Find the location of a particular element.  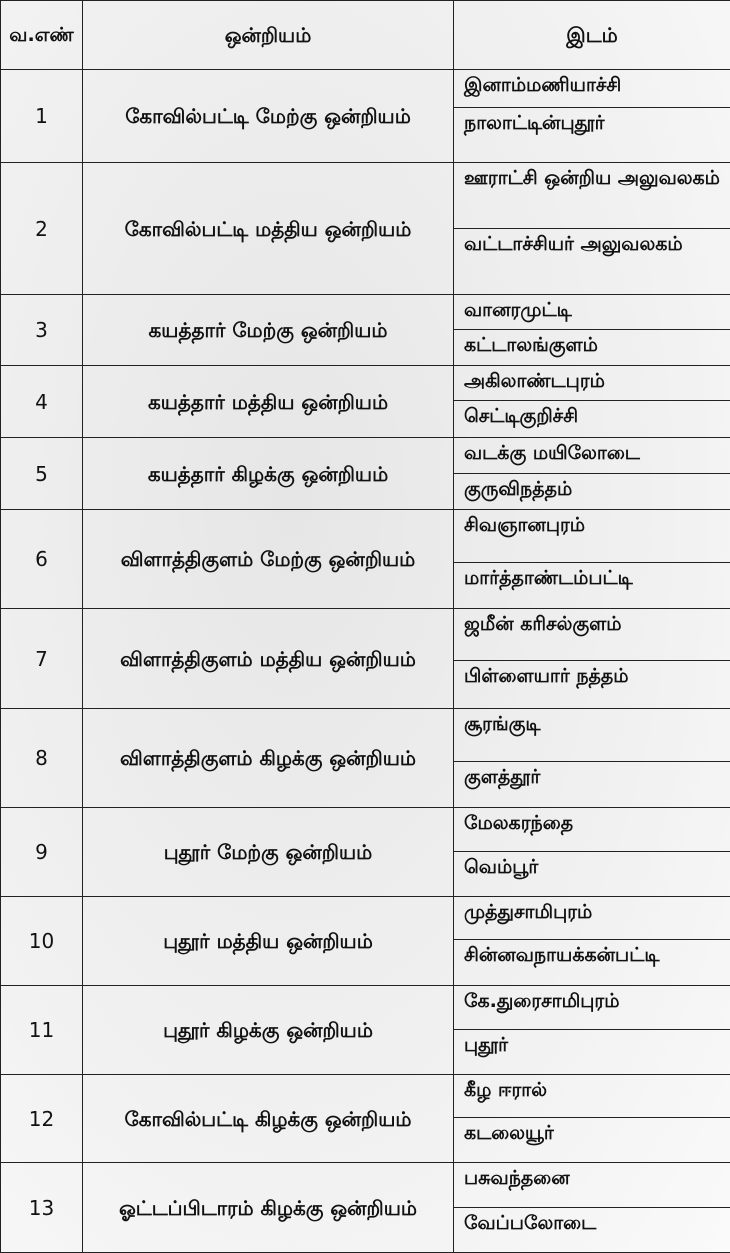

serial-number: 10 is located at coordinates (41, 941).